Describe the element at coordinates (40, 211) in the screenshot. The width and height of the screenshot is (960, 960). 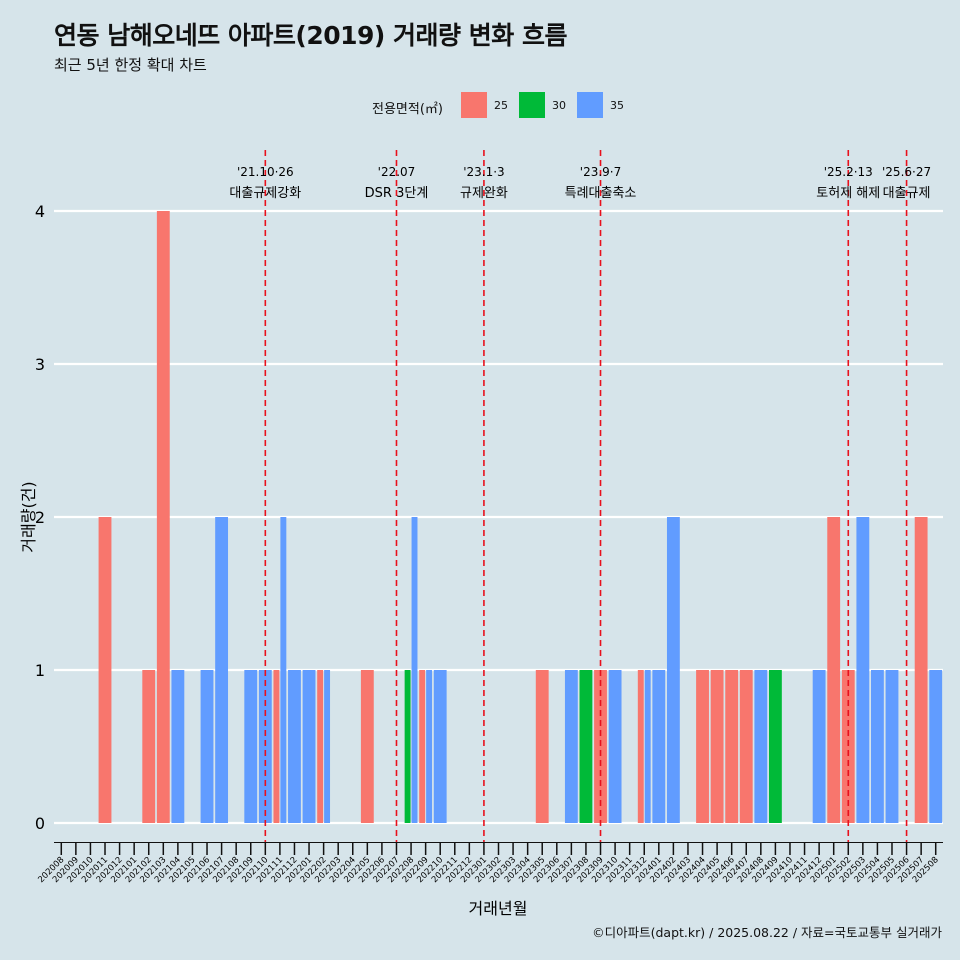
I see `y-tick-label: 4` at that location.